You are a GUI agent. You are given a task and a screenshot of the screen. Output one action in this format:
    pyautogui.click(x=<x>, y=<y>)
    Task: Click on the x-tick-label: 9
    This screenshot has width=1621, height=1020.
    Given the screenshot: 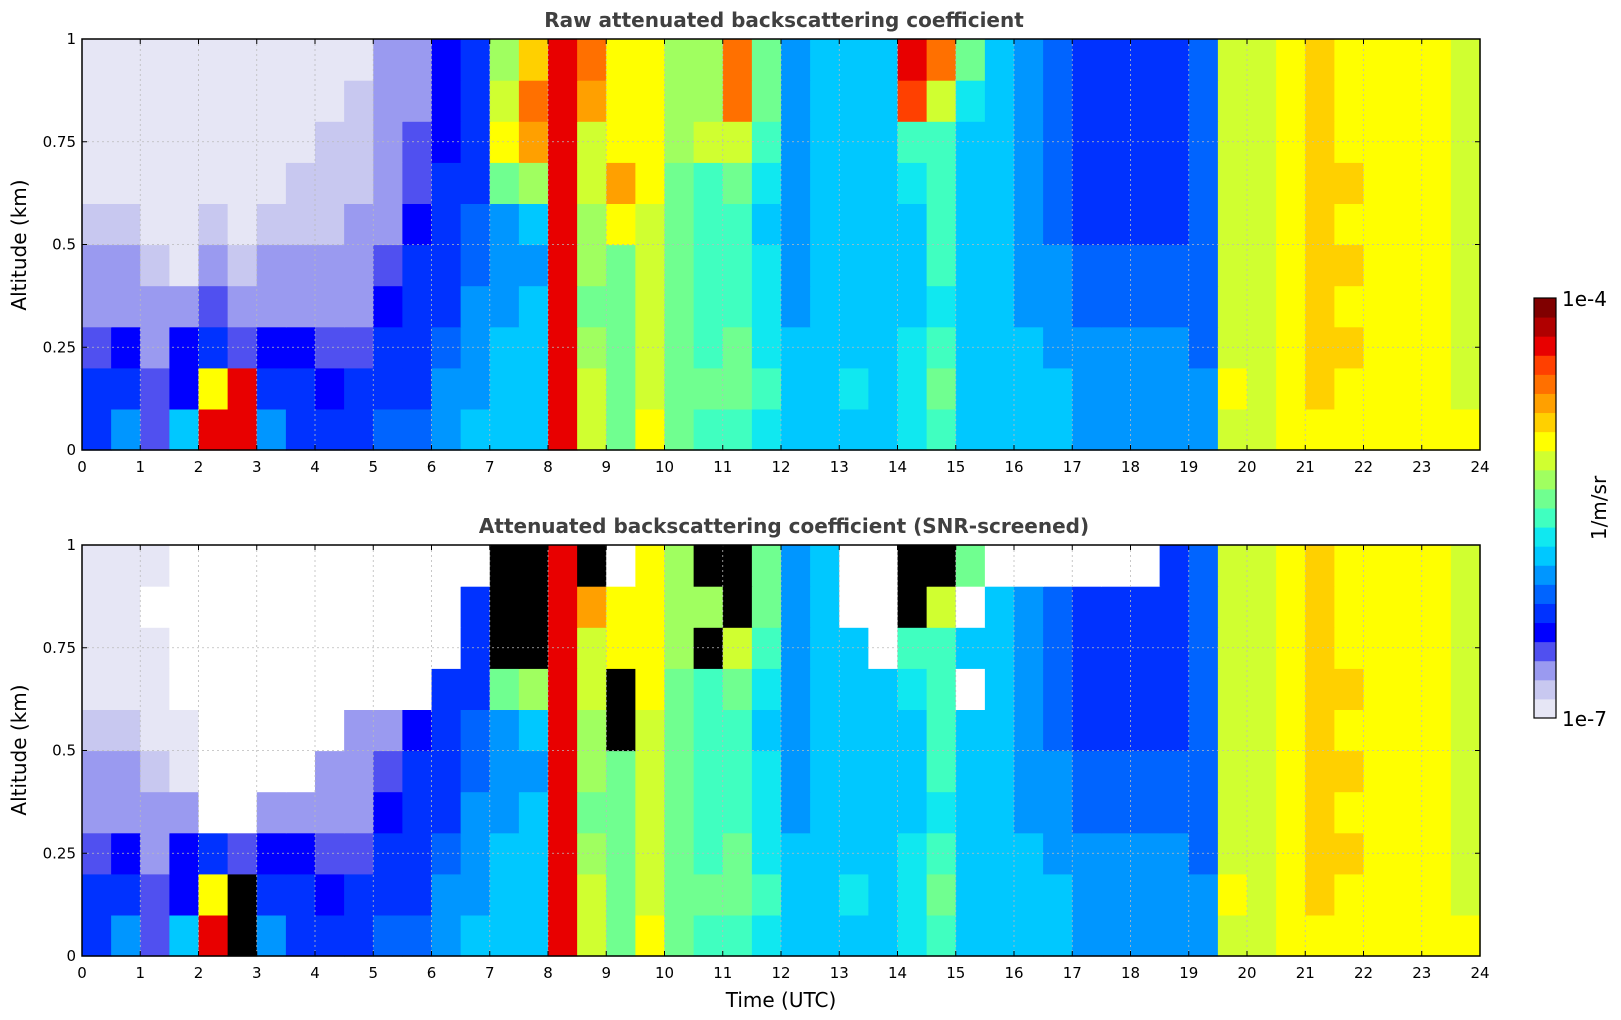 What is the action you would take?
    pyautogui.click(x=606, y=467)
    